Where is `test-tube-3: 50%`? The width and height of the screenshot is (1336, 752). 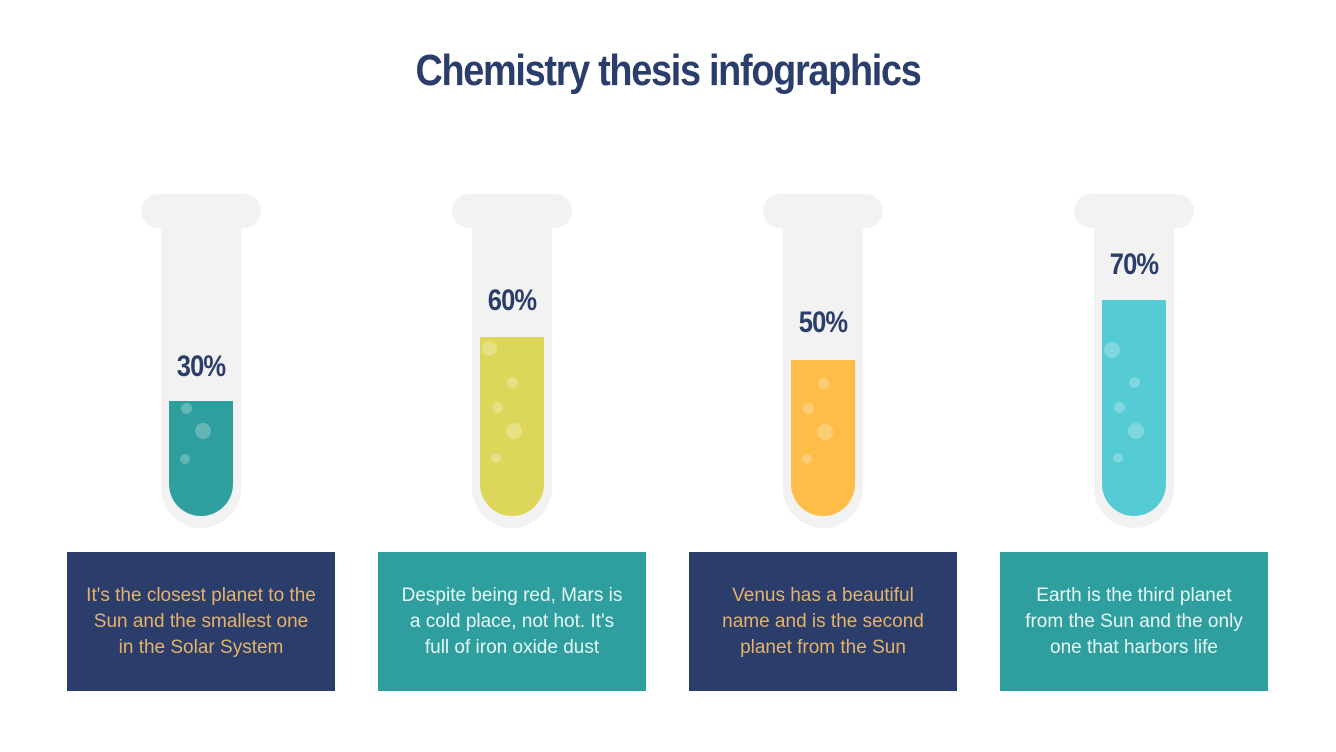 test-tube-3: 50% is located at coordinates (823, 361).